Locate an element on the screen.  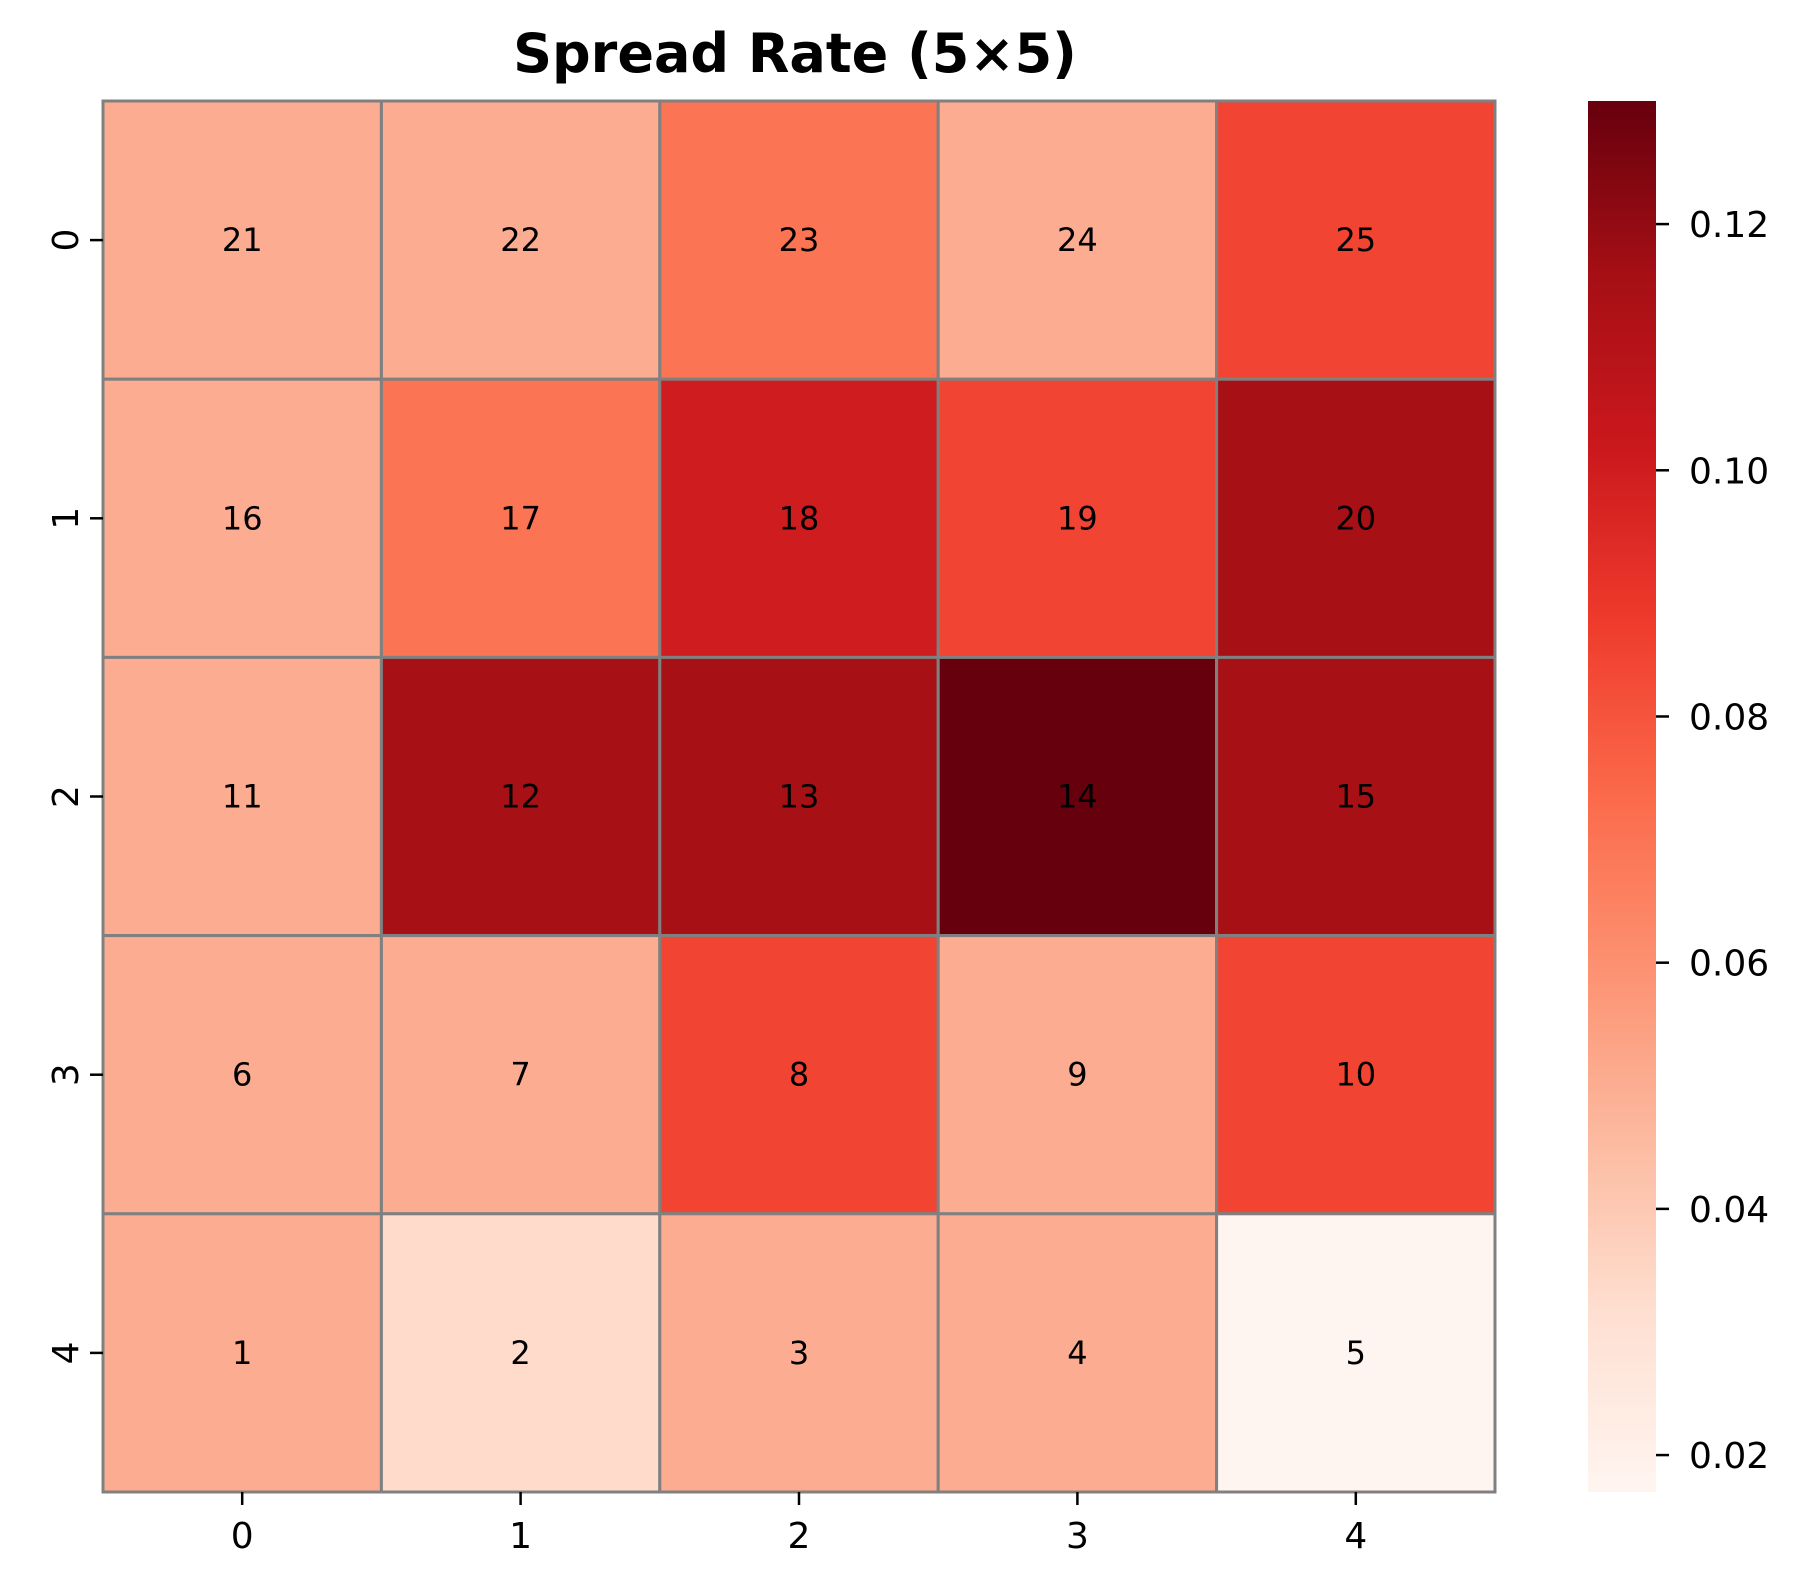
x-tick-label: 3 is located at coordinates (1077, 1536).